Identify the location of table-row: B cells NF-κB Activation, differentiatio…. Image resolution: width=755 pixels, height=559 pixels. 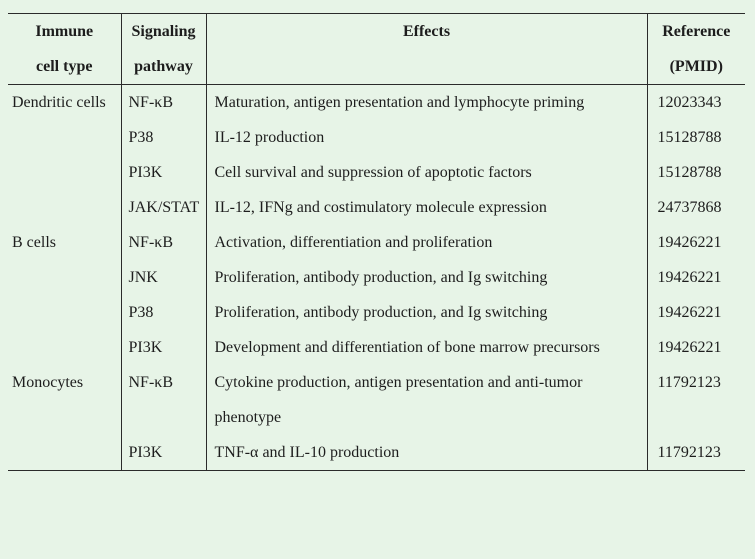
(376, 242).